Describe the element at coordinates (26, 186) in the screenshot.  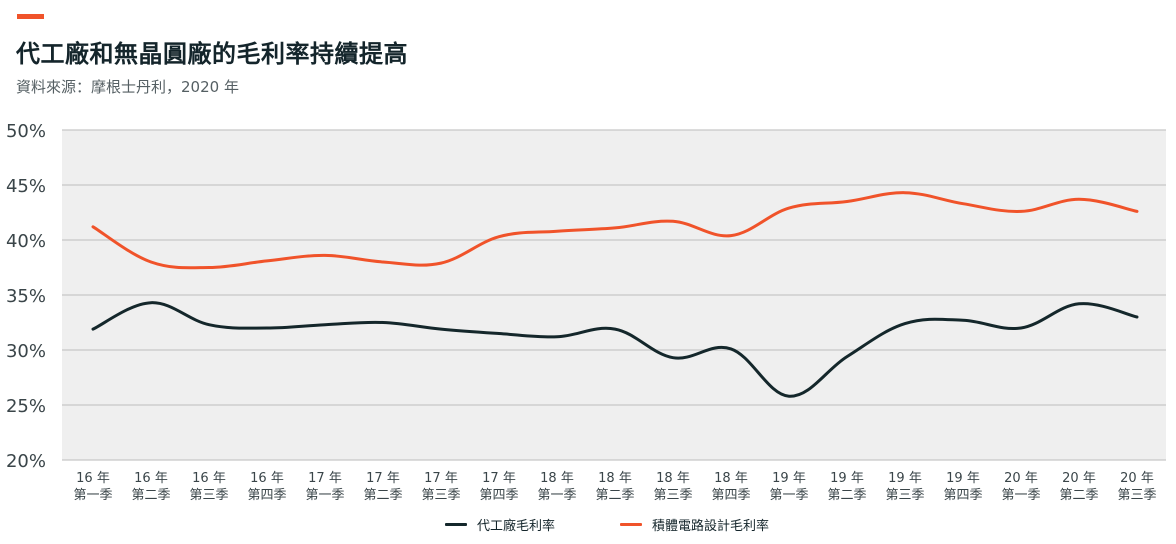
I see `y-tick-label: 45%` at that location.